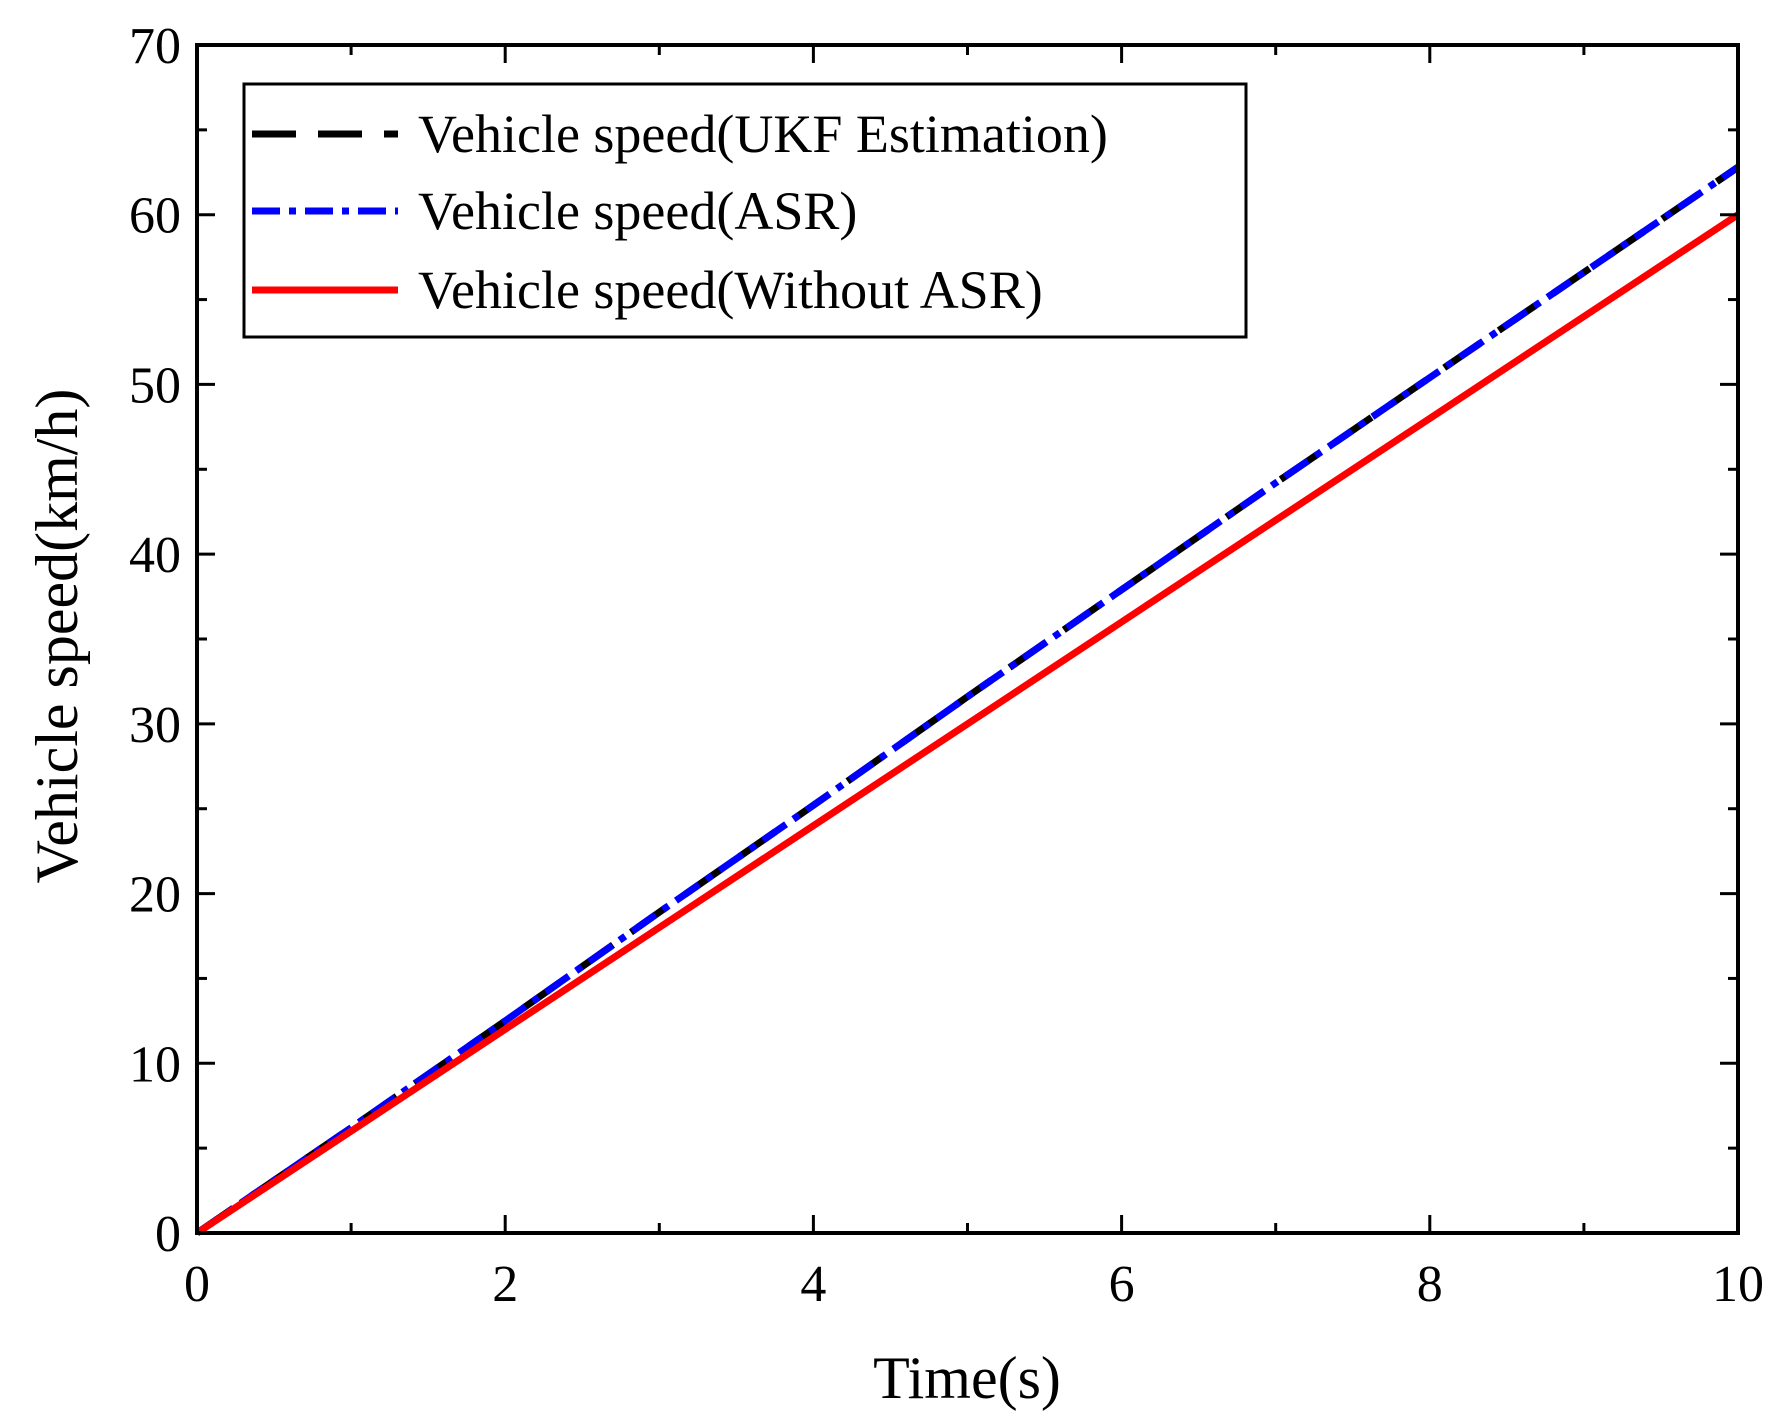 Image resolution: width=1783 pixels, height=1426 pixels. I want to click on x-axis-title: Time(s), so click(967, 1378).